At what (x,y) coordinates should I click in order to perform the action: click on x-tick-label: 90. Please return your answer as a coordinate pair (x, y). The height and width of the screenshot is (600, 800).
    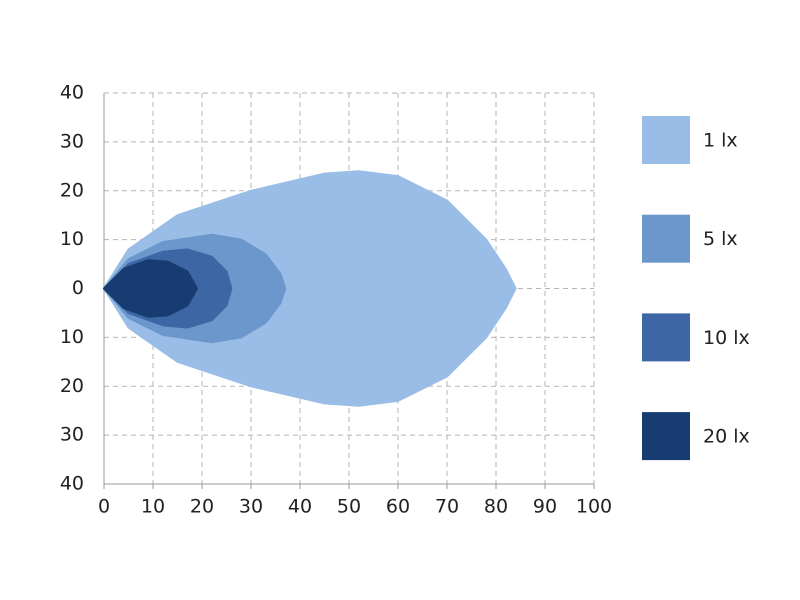
    Looking at the image, I should click on (545, 507).